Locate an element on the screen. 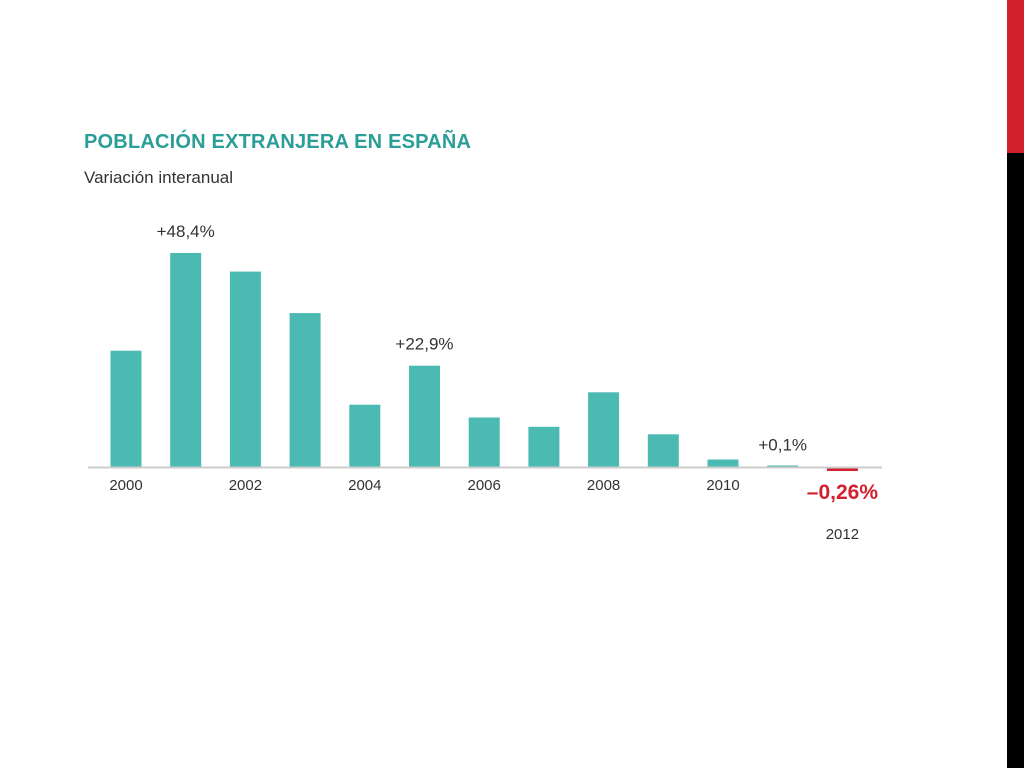 This screenshot has height=768, width=1024. data-label-2011: +0,1% is located at coordinates (782, 445).